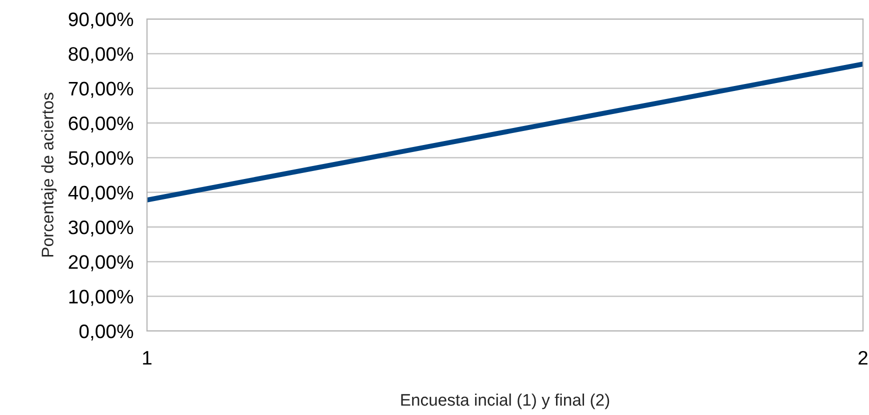  What do you see at coordinates (106, 332) in the screenshot?
I see `y-tick-label: 0,00%` at bounding box center [106, 332].